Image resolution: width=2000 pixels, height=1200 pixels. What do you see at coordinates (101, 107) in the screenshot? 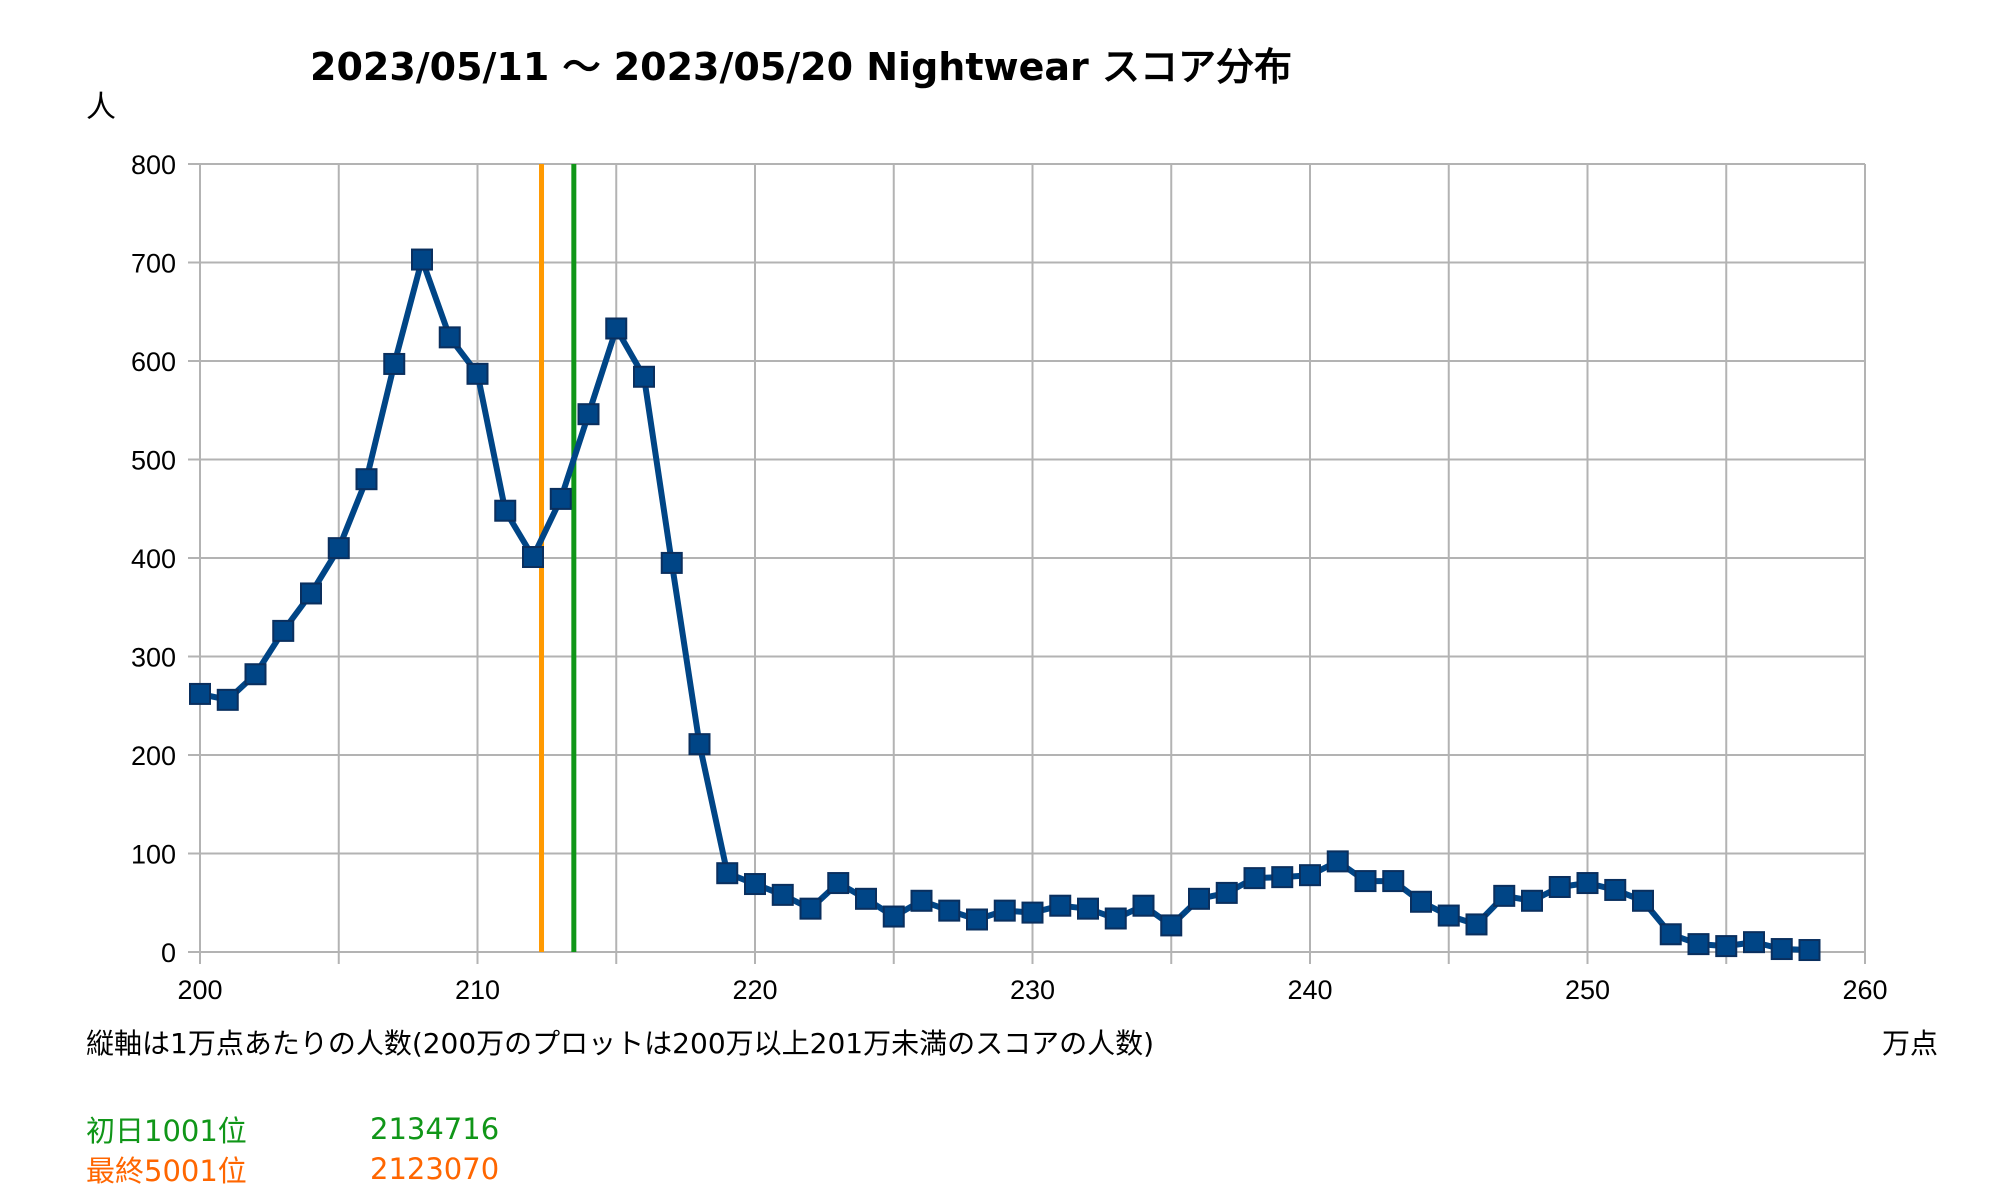
I see `y-axis-label: 人` at bounding box center [101, 107].